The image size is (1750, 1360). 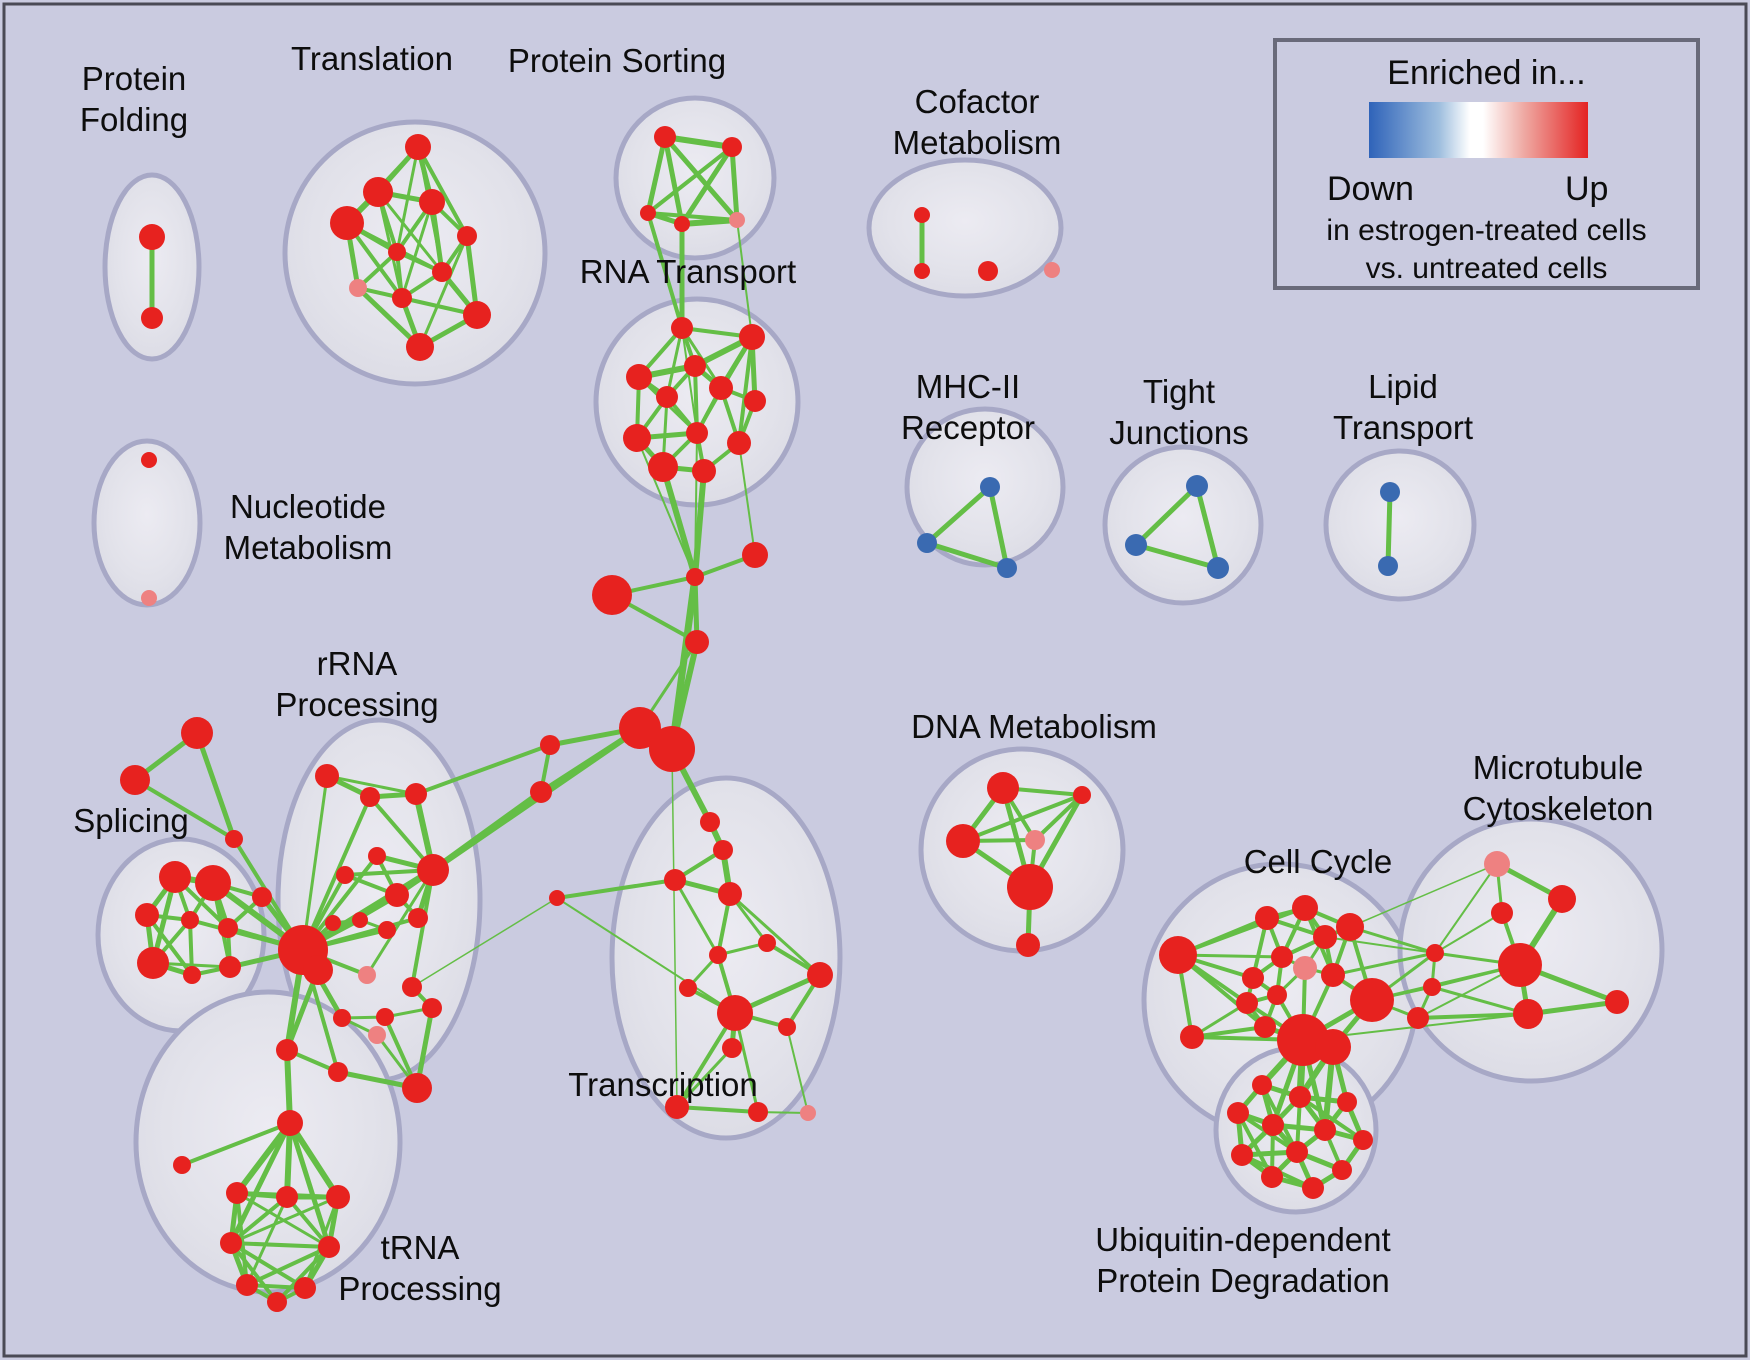 I want to click on cluster-label-nucleotide-metabolism: Nucleotide Metabolism, so click(x=308, y=527).